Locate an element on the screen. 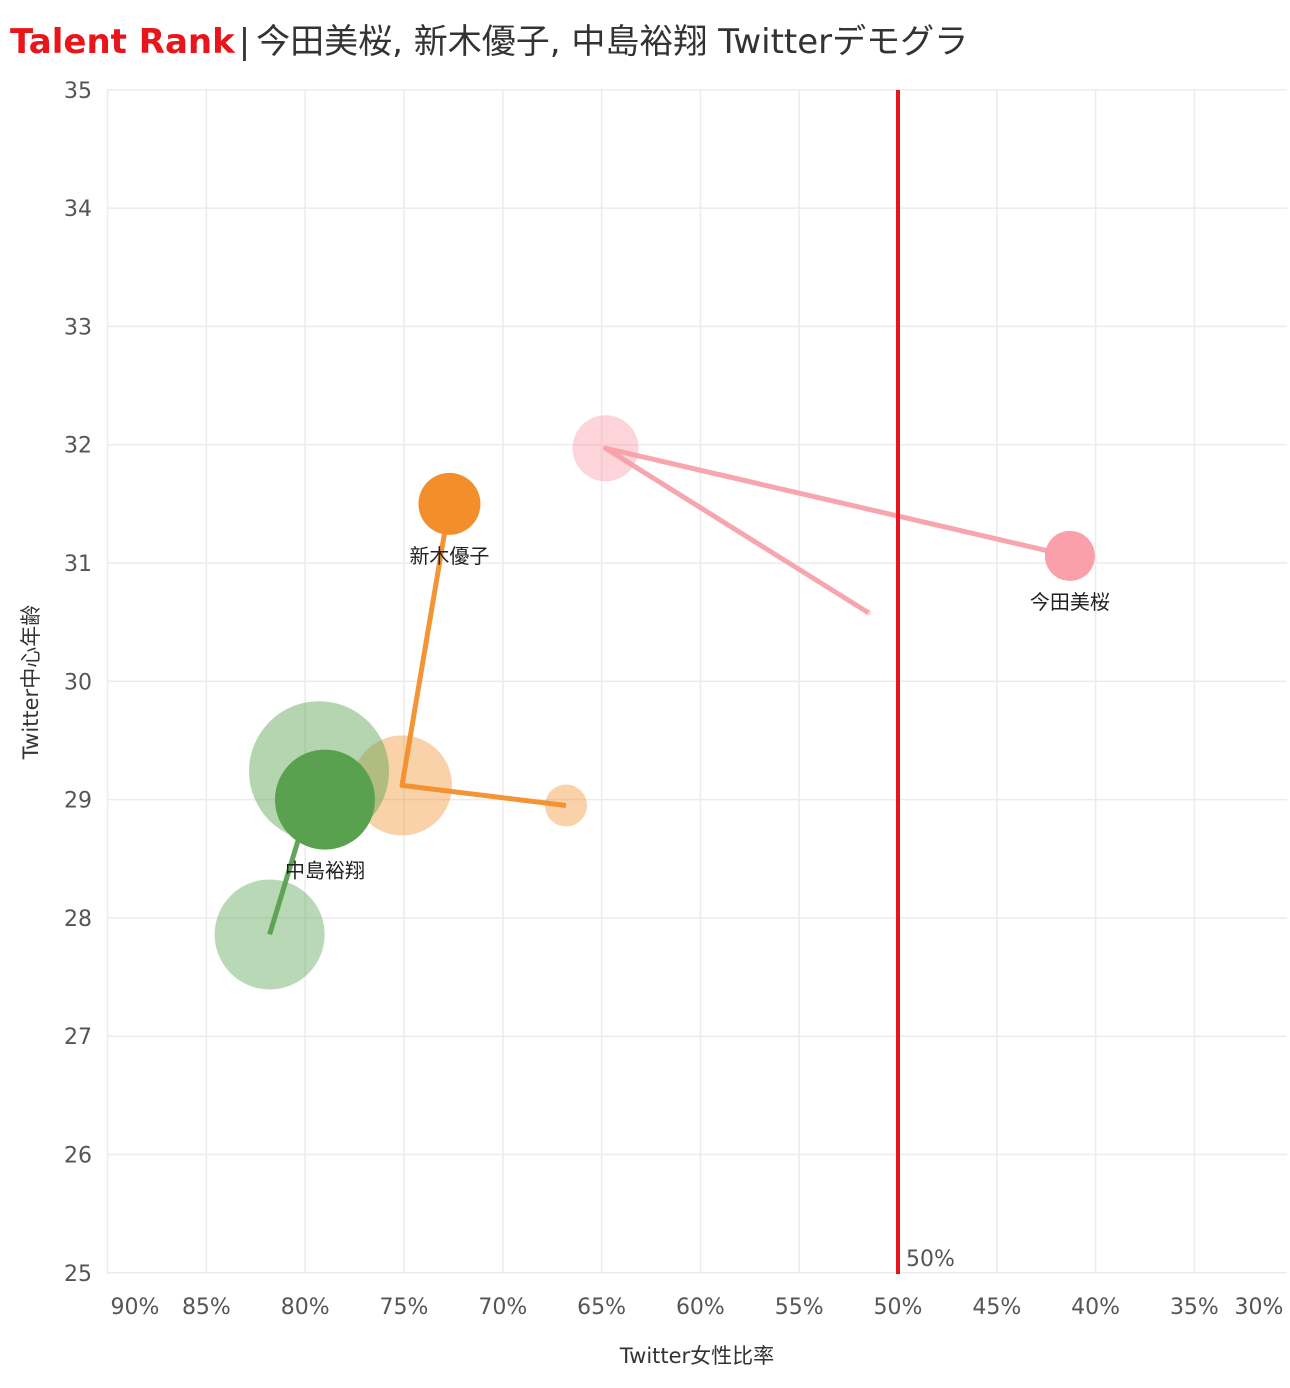  chart-title: Talent Rank | 今田美桜, 新木優子, 中島裕翔 Twitterデモグラ is located at coordinates (489, 38).